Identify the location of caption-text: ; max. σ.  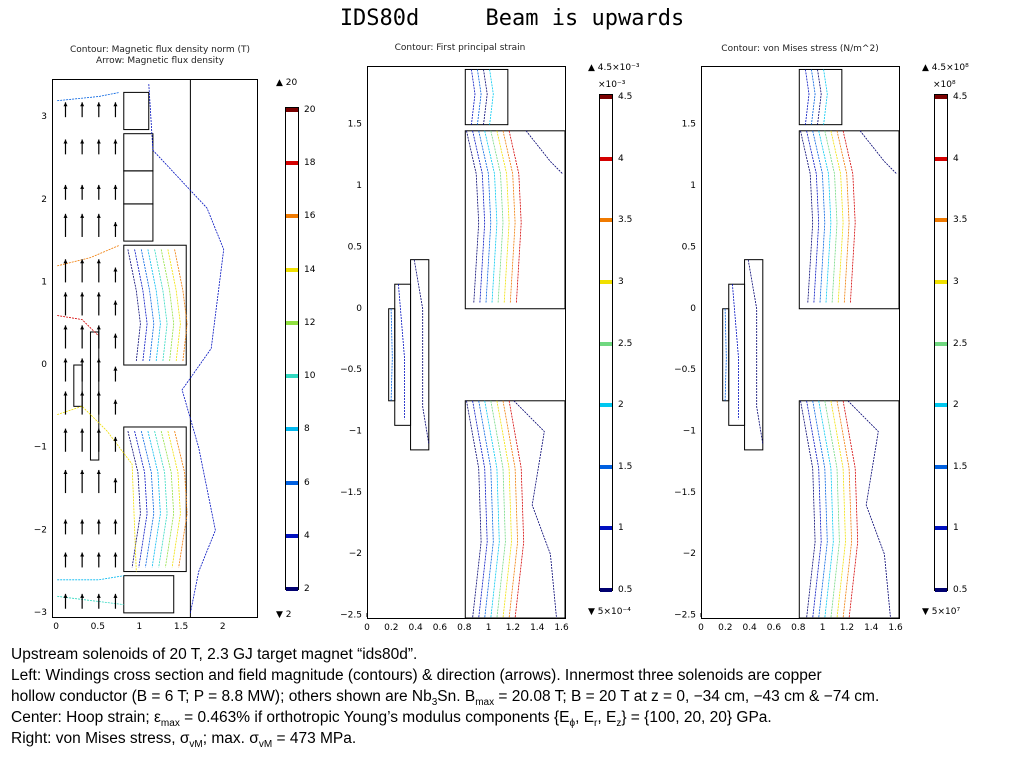
(230, 738).